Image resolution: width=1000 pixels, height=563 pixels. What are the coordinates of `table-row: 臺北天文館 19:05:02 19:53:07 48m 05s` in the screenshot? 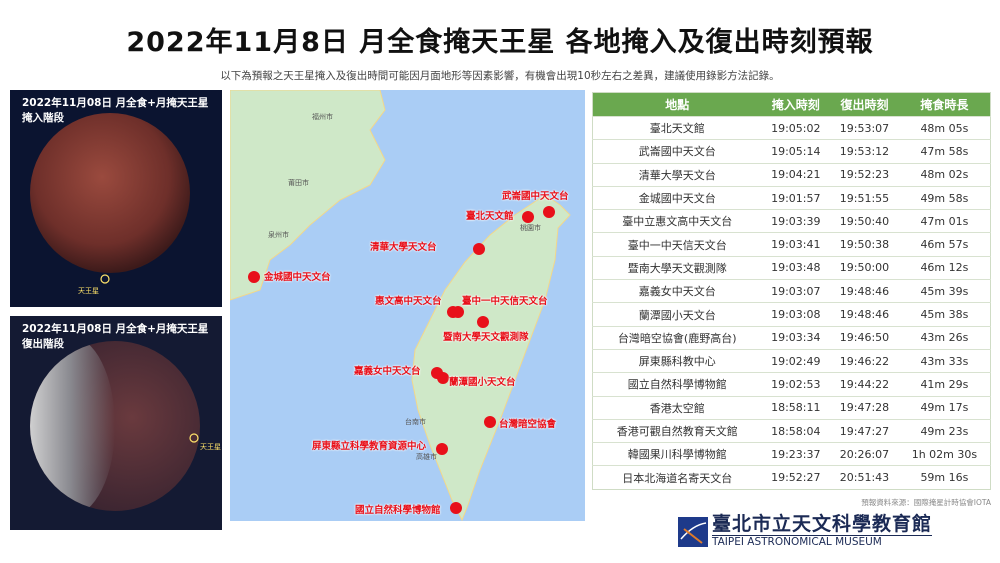 It's located at (791, 127).